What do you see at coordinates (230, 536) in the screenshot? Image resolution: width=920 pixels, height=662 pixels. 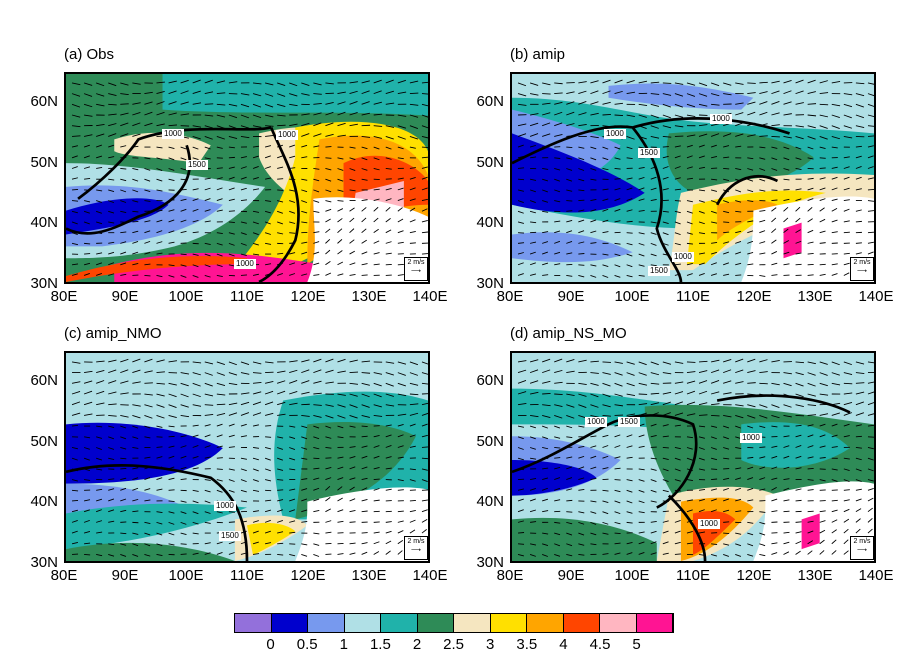 I see `contour-label: 1500` at bounding box center [230, 536].